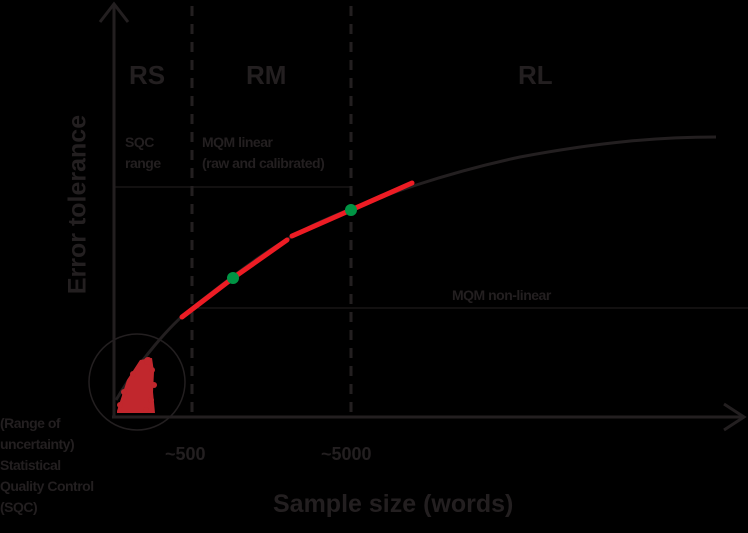 The width and height of the screenshot is (748, 533). I want to click on mqm-linear-label: MQM linear (raw and calibrated), so click(263, 152).